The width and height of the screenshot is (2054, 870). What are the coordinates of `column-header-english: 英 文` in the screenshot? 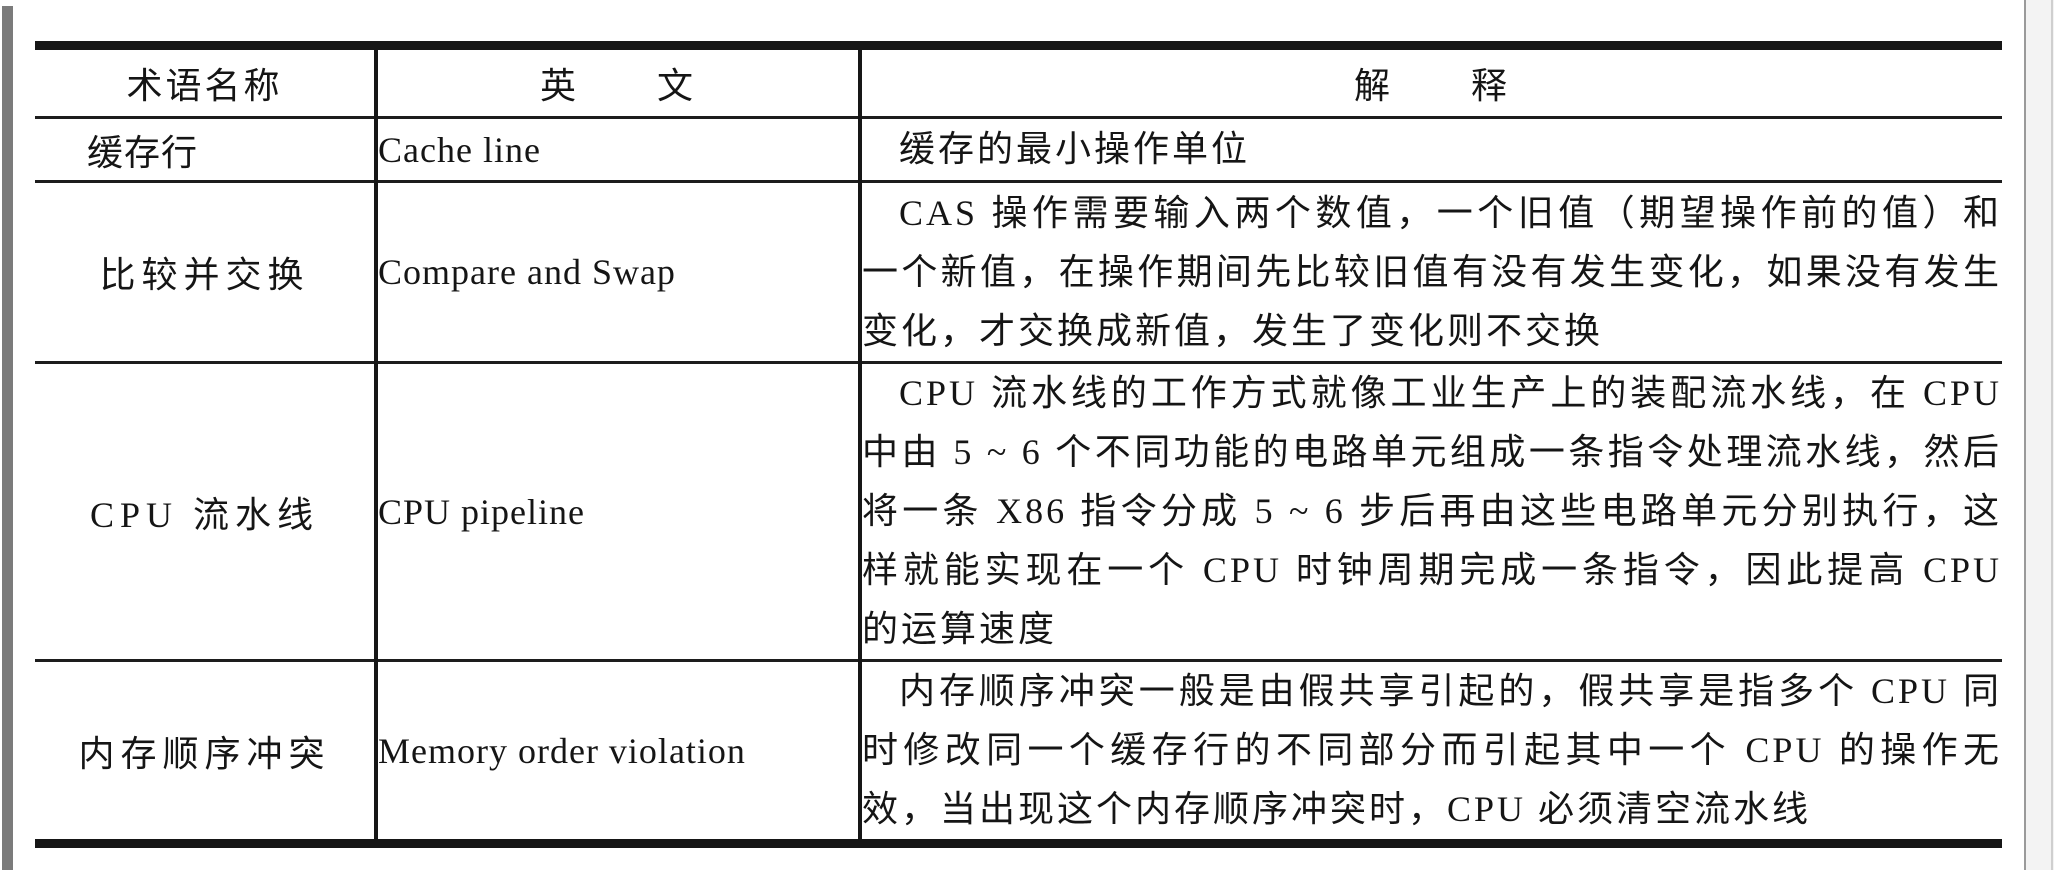 It's located at (617, 82).